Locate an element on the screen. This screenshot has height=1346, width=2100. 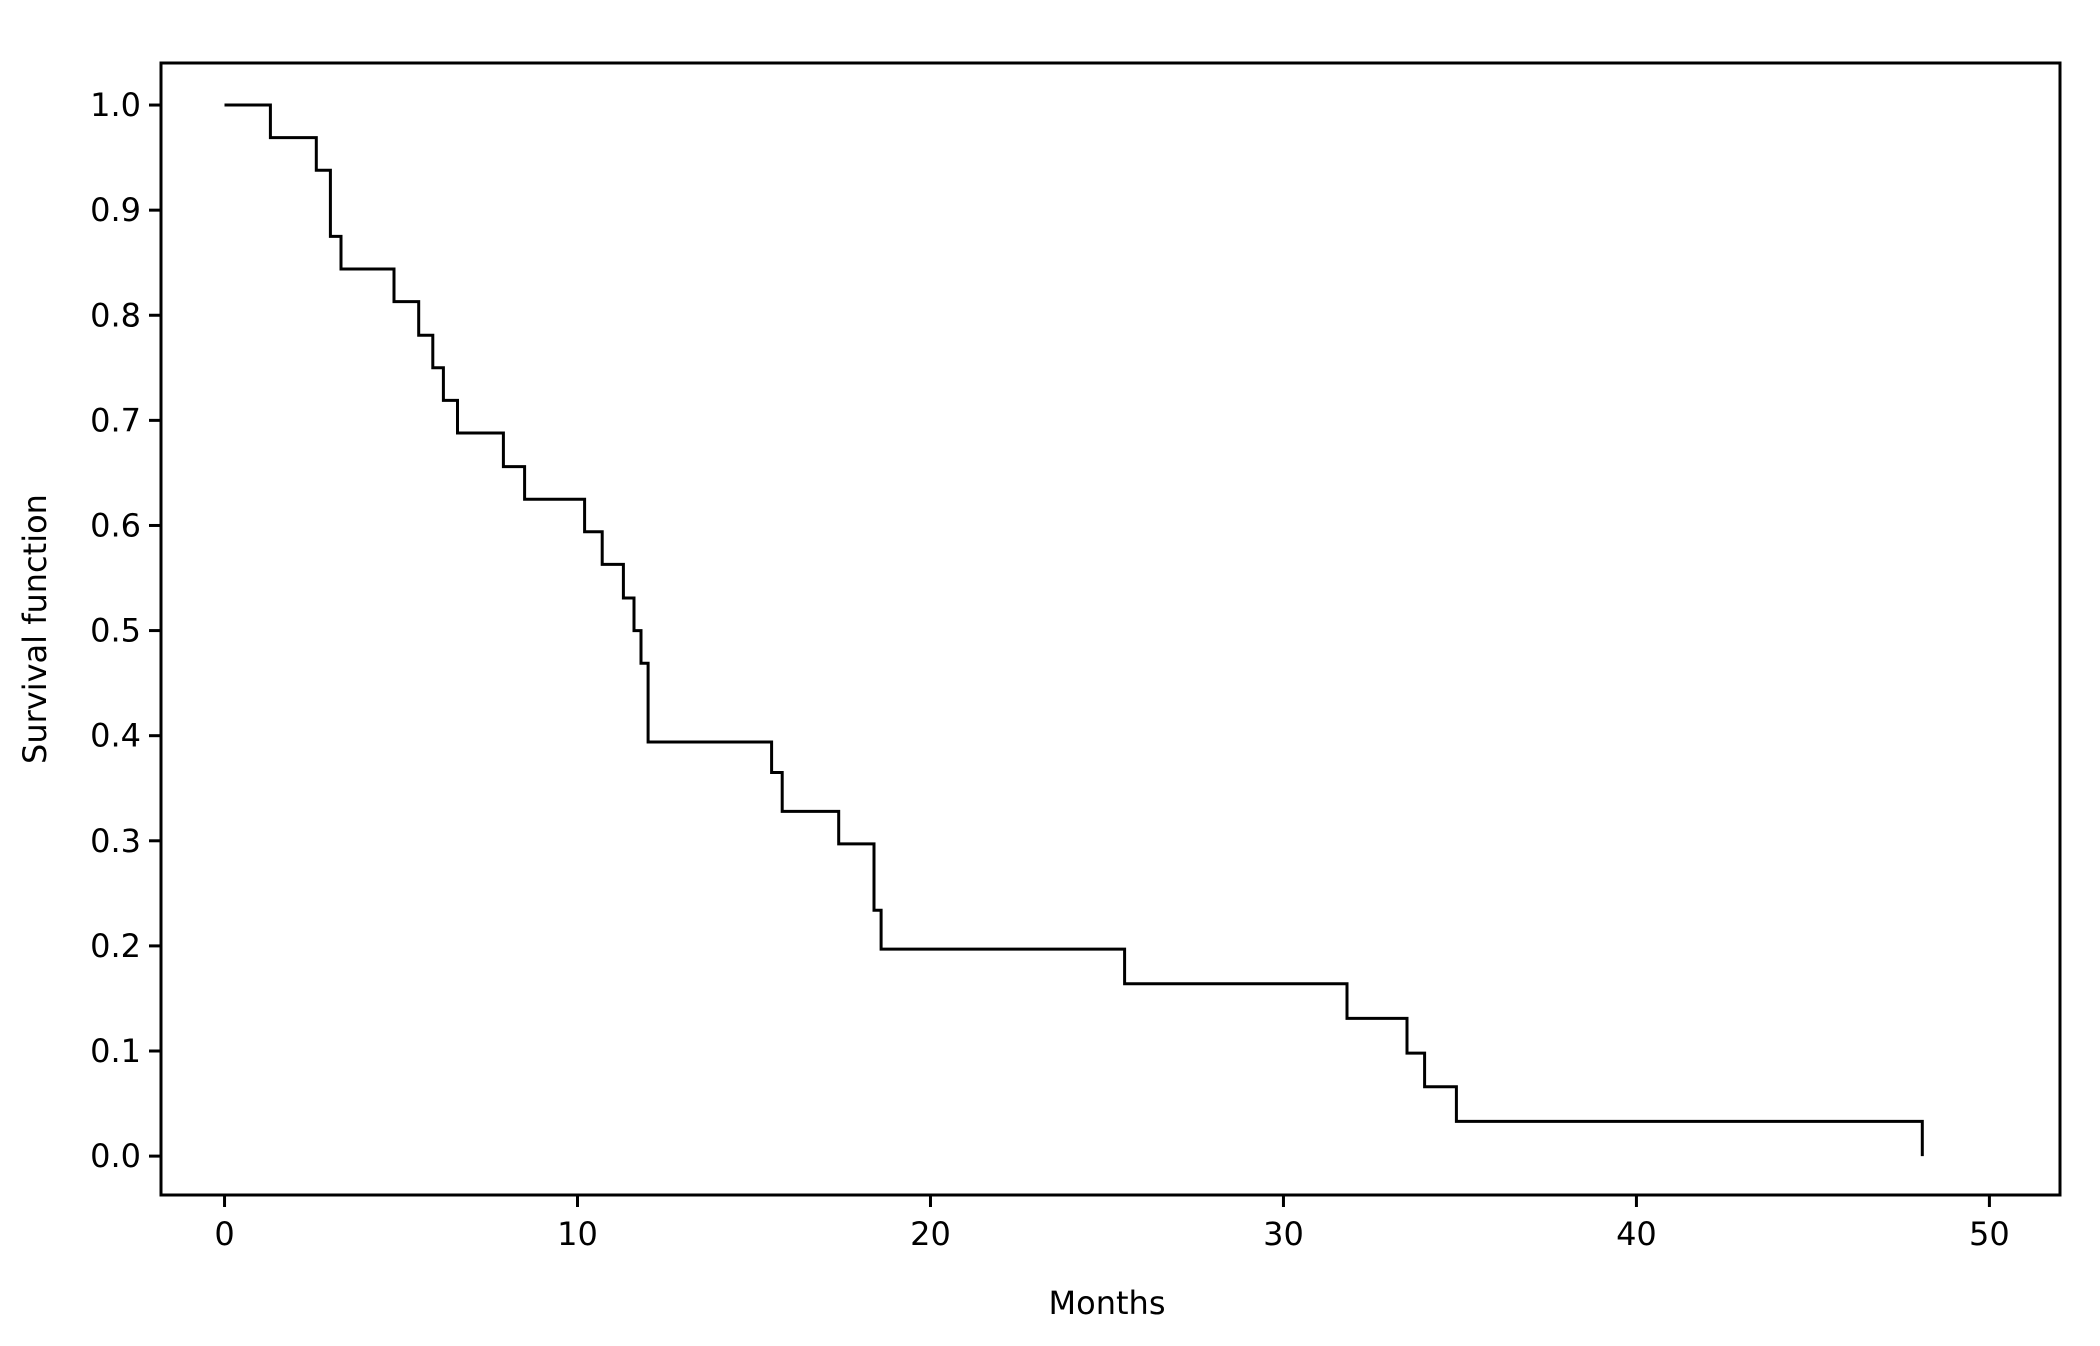
y-tick-label: 0.4 is located at coordinates (115, 736).